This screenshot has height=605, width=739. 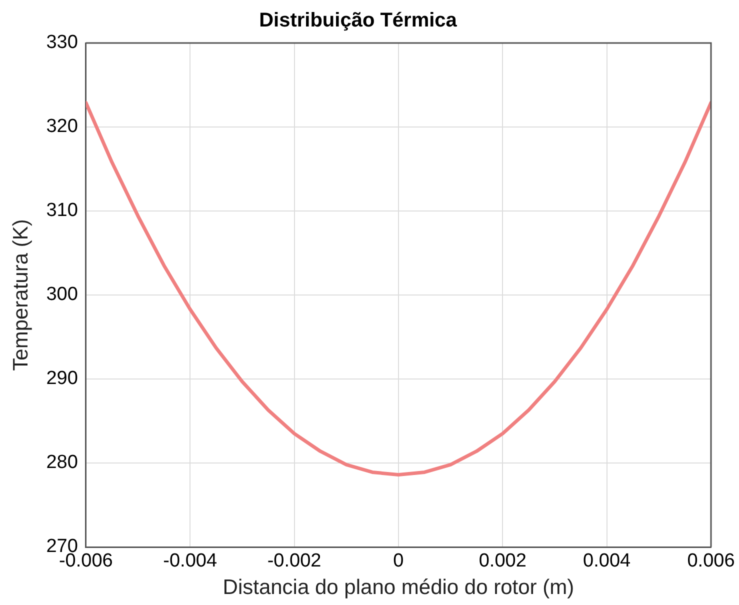 I want to click on y-tick-label: 330, so click(x=62, y=43).